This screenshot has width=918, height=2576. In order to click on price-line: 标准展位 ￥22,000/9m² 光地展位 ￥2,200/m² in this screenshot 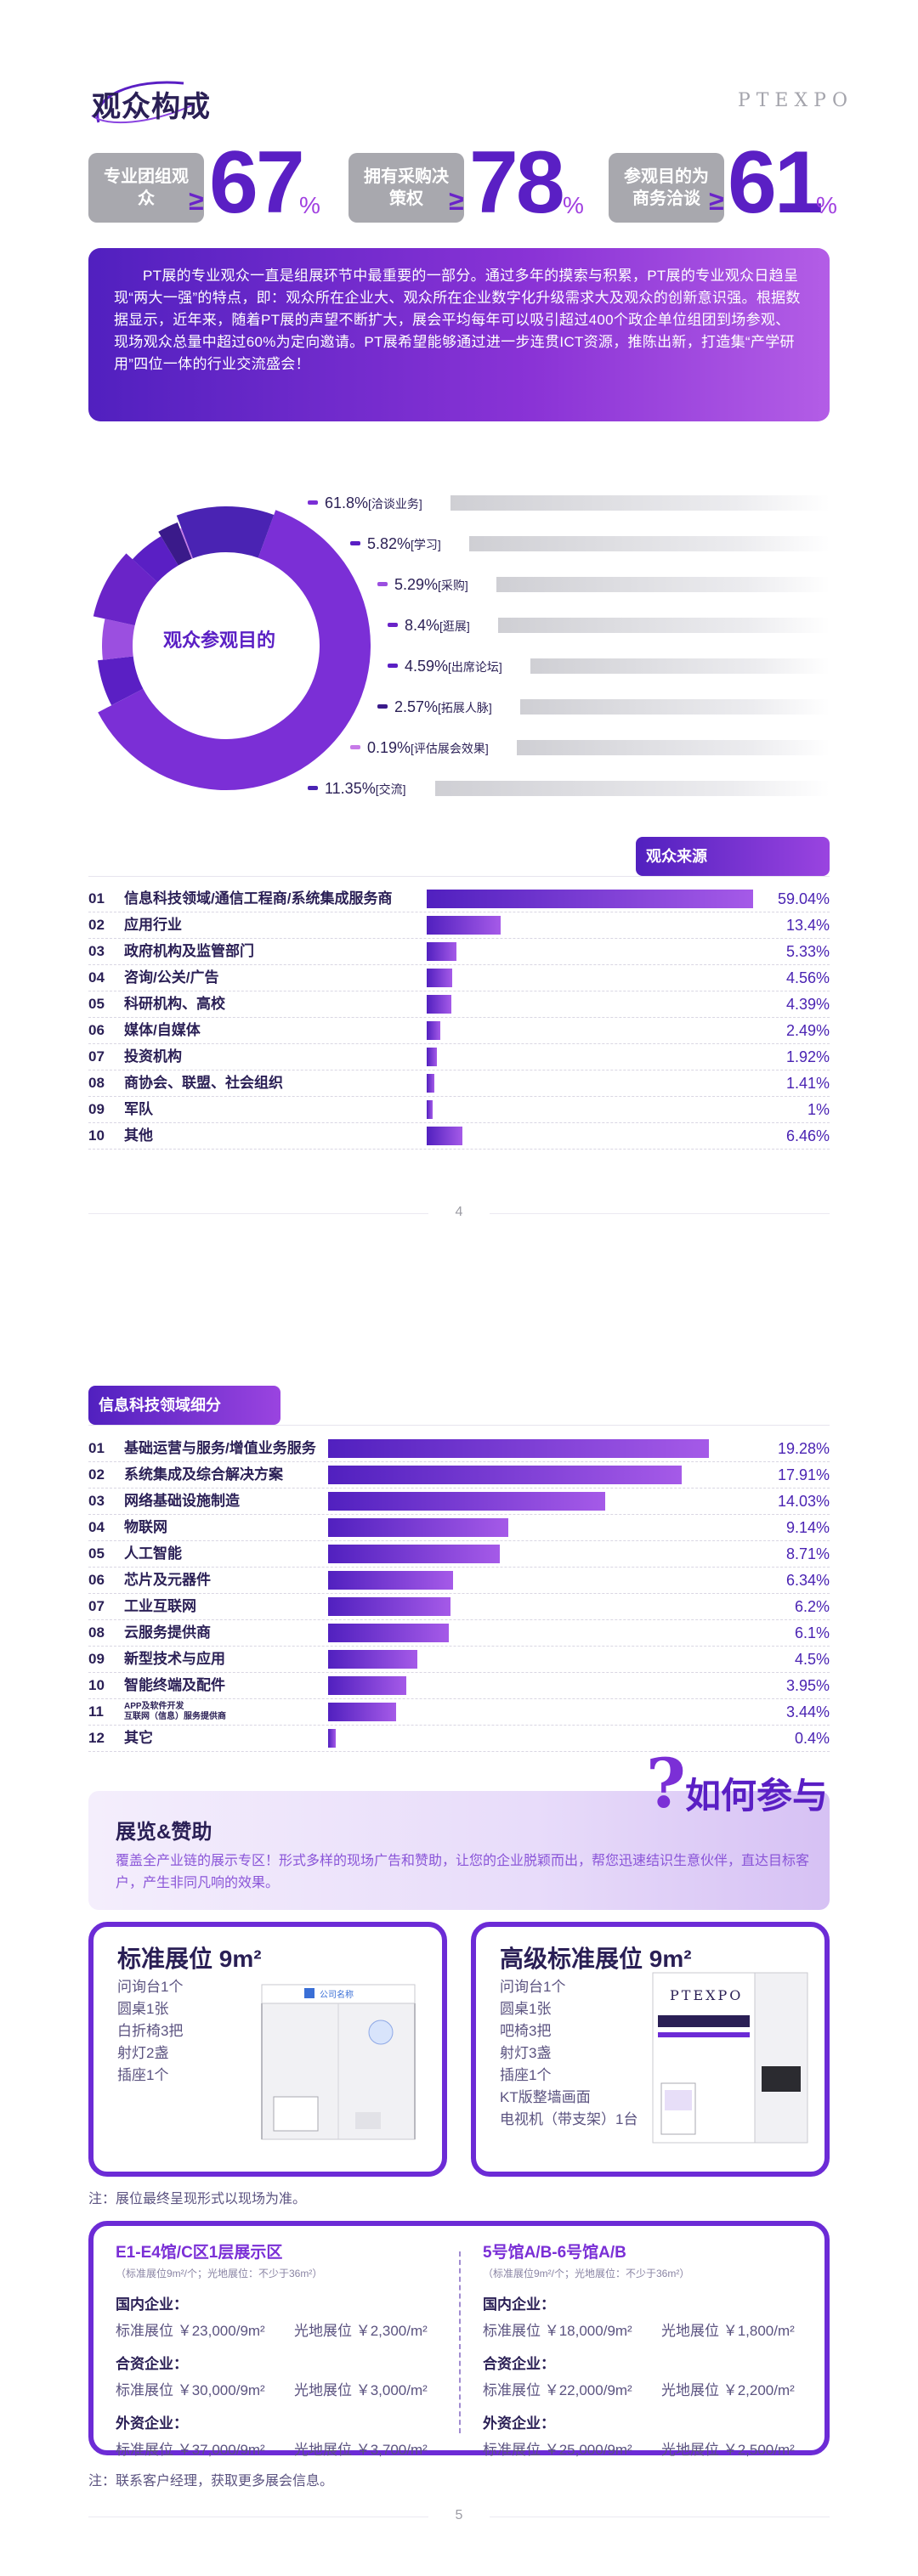, I will do `click(639, 2388)`.